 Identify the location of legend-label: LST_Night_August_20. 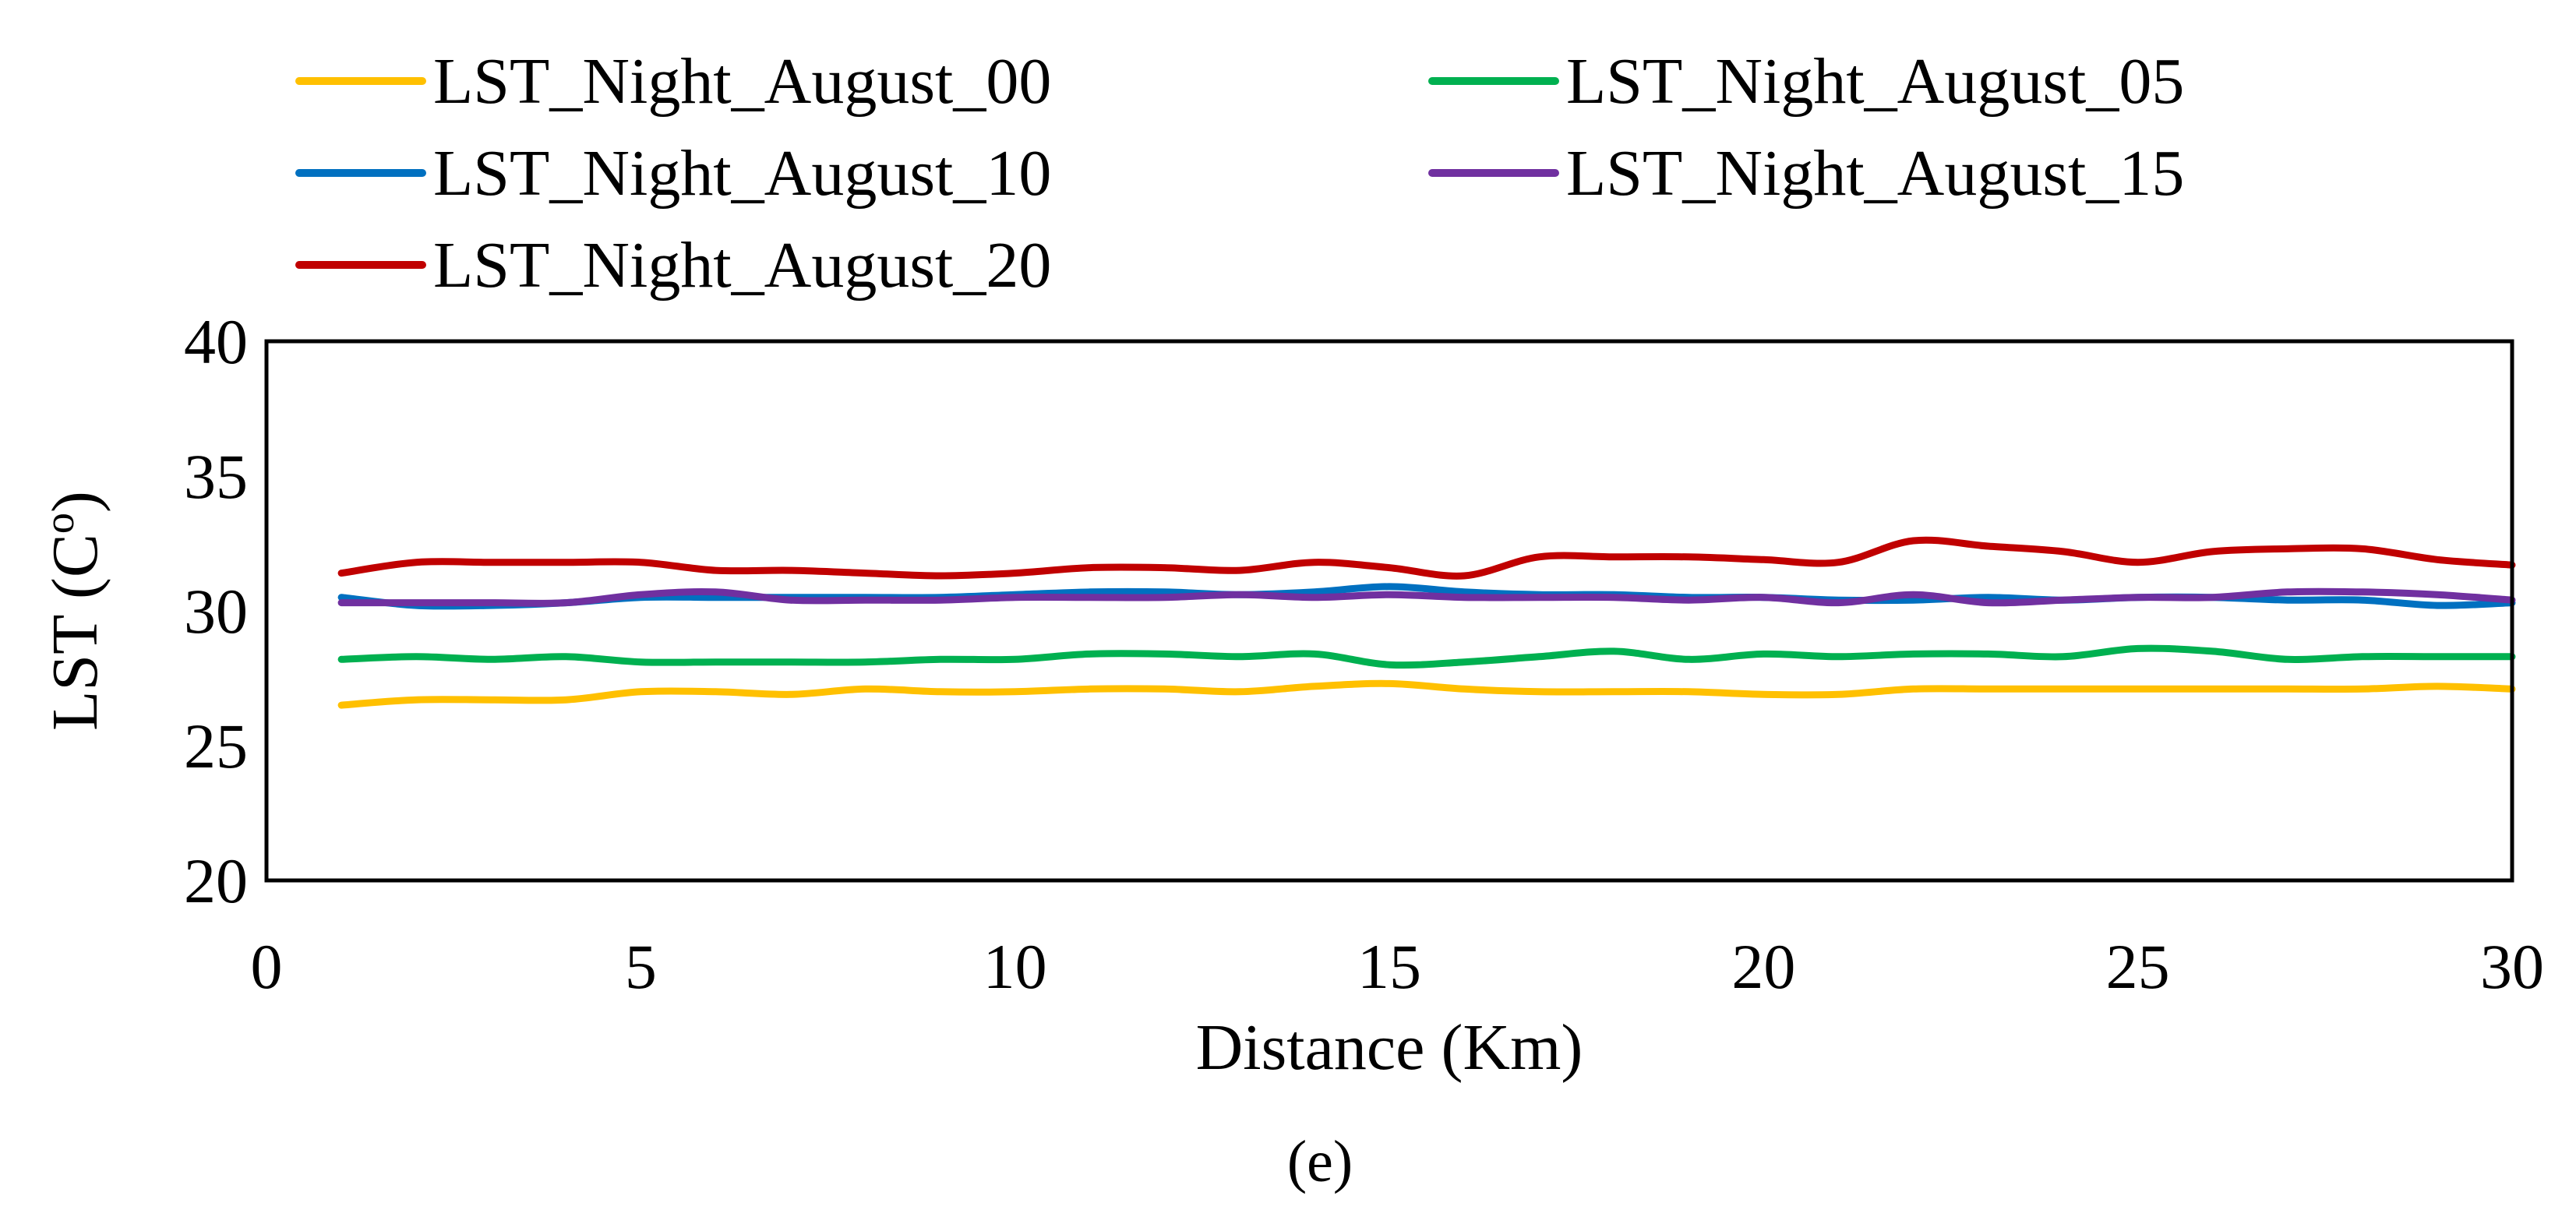
(742, 265).